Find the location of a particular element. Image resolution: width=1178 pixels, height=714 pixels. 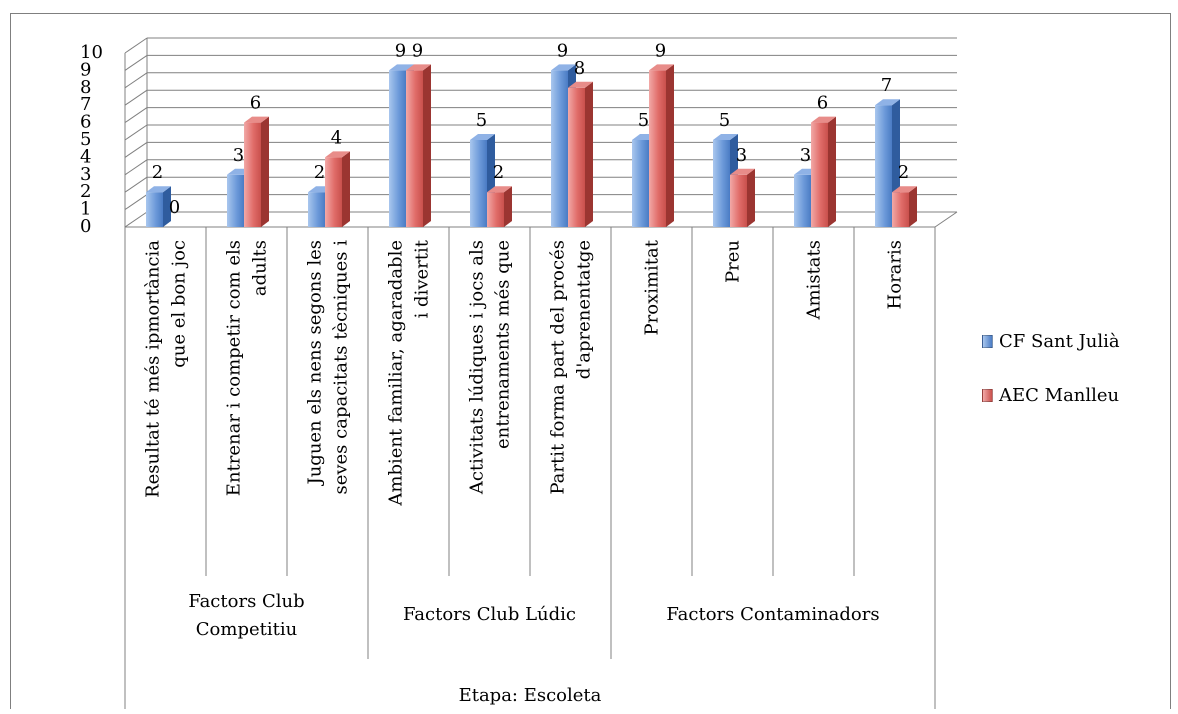

category-label: Amistats is located at coordinates (814, 280).